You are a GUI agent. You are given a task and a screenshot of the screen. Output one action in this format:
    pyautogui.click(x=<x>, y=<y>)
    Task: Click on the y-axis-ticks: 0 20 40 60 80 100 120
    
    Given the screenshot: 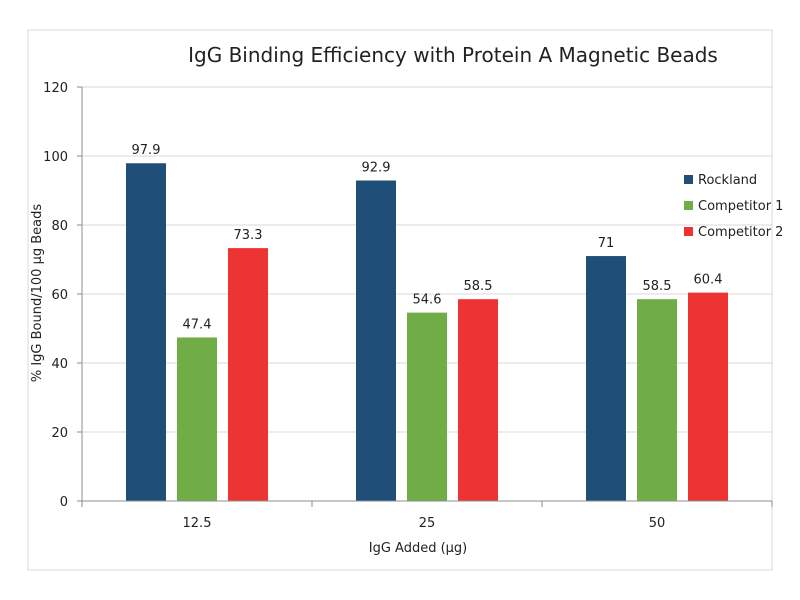 What is the action you would take?
    pyautogui.click(x=62, y=295)
    